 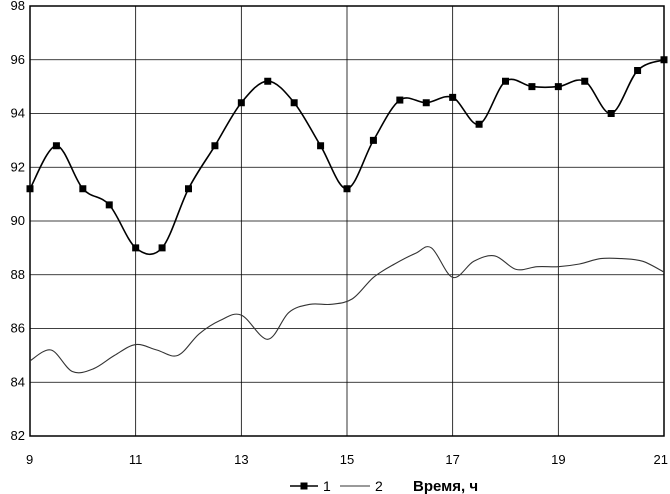 I want to click on y-tick-label: 86, so click(x=18, y=328).